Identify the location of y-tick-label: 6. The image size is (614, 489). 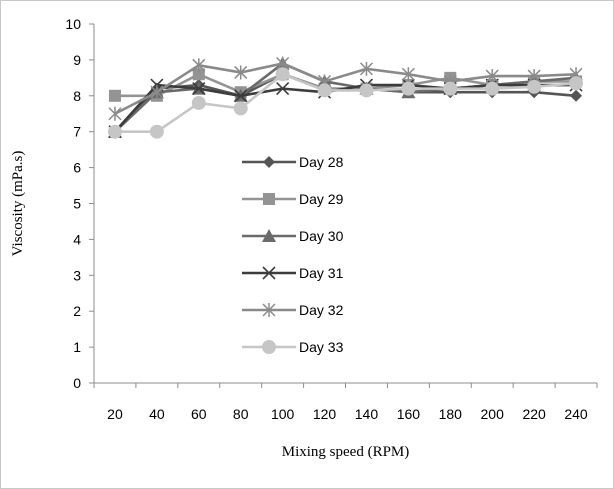
(77, 168).